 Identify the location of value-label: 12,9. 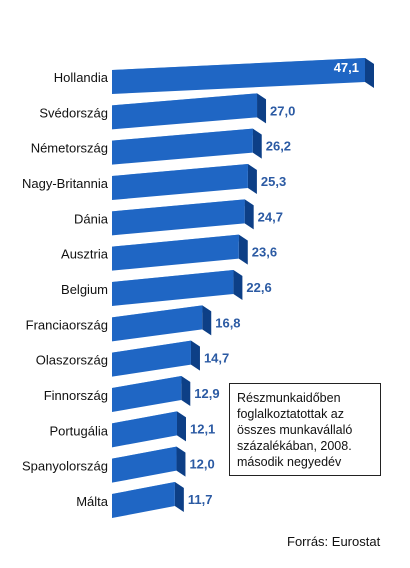
(206, 393).